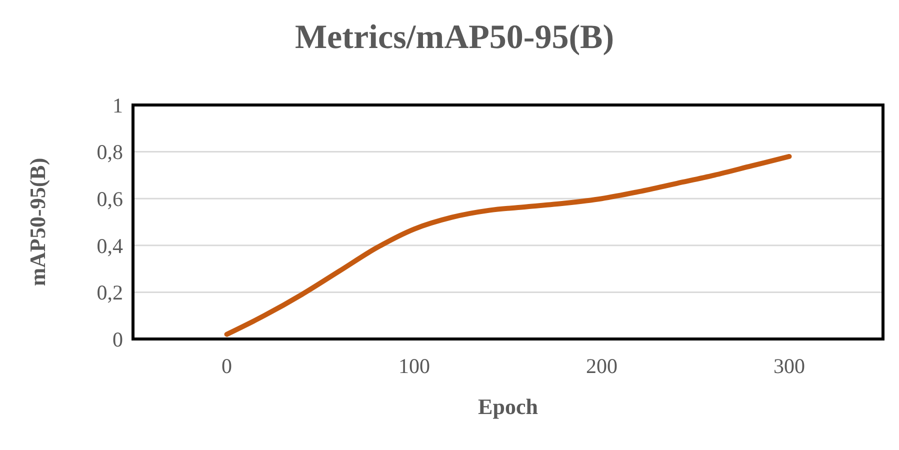 The height and width of the screenshot is (450, 899). What do you see at coordinates (602, 366) in the screenshot?
I see `x-tick-label: 200` at bounding box center [602, 366].